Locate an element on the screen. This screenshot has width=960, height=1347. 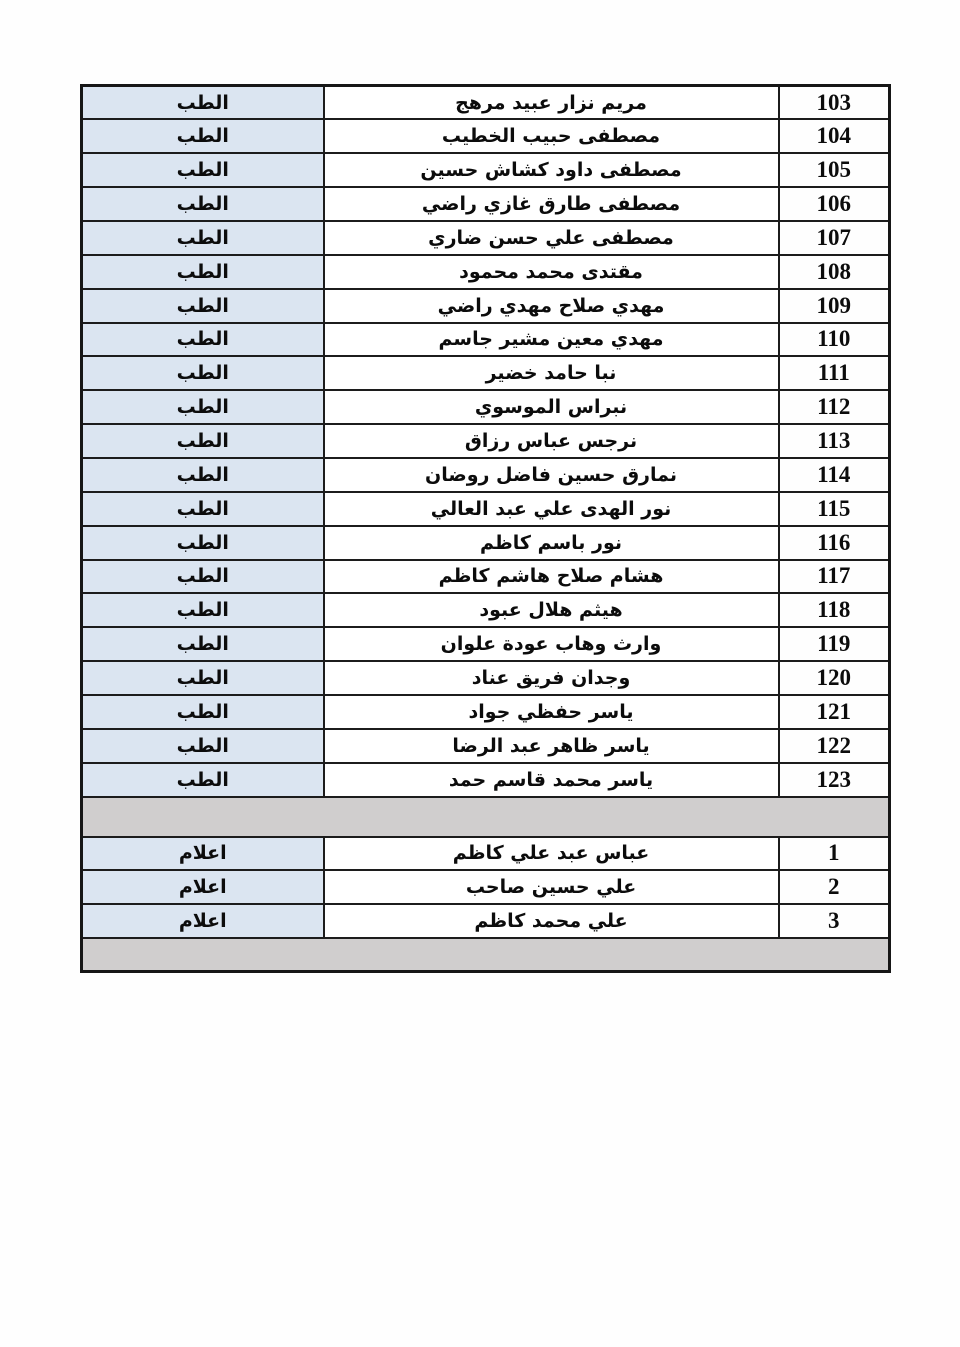
table-row: 104 مصطفى حبيب الخطيب الطب is located at coordinates (485, 136).